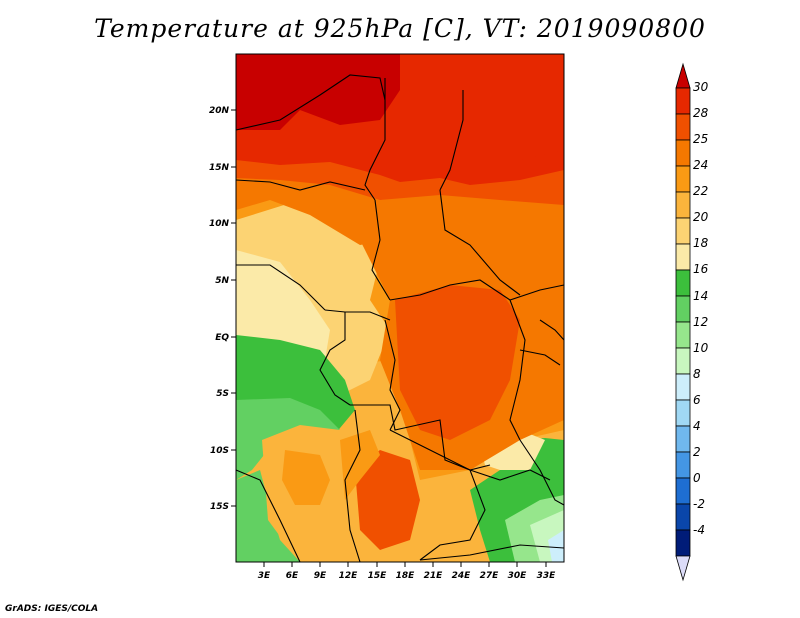 The image size is (800, 618). What do you see at coordinates (514, 122) in the screenshot?
I see `temp-zone-darkred-east` at bounding box center [514, 122].